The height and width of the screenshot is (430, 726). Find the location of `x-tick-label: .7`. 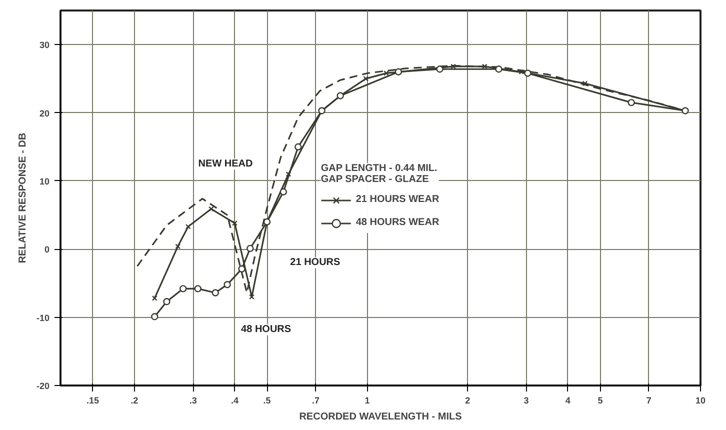

x-tick-label: .7 is located at coordinates (316, 401).